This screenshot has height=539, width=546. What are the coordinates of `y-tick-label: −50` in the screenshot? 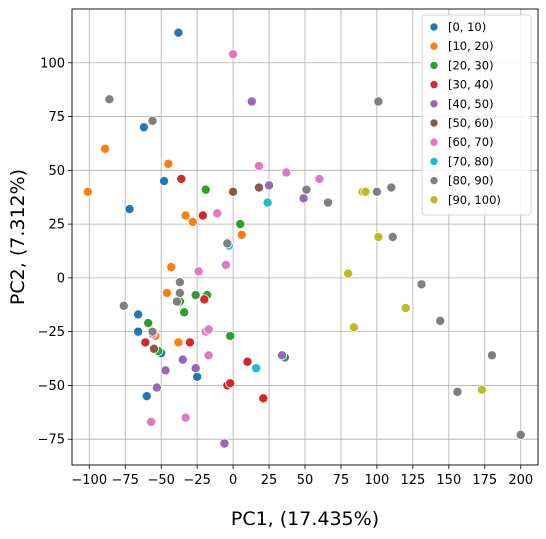 It's located at (51, 386).